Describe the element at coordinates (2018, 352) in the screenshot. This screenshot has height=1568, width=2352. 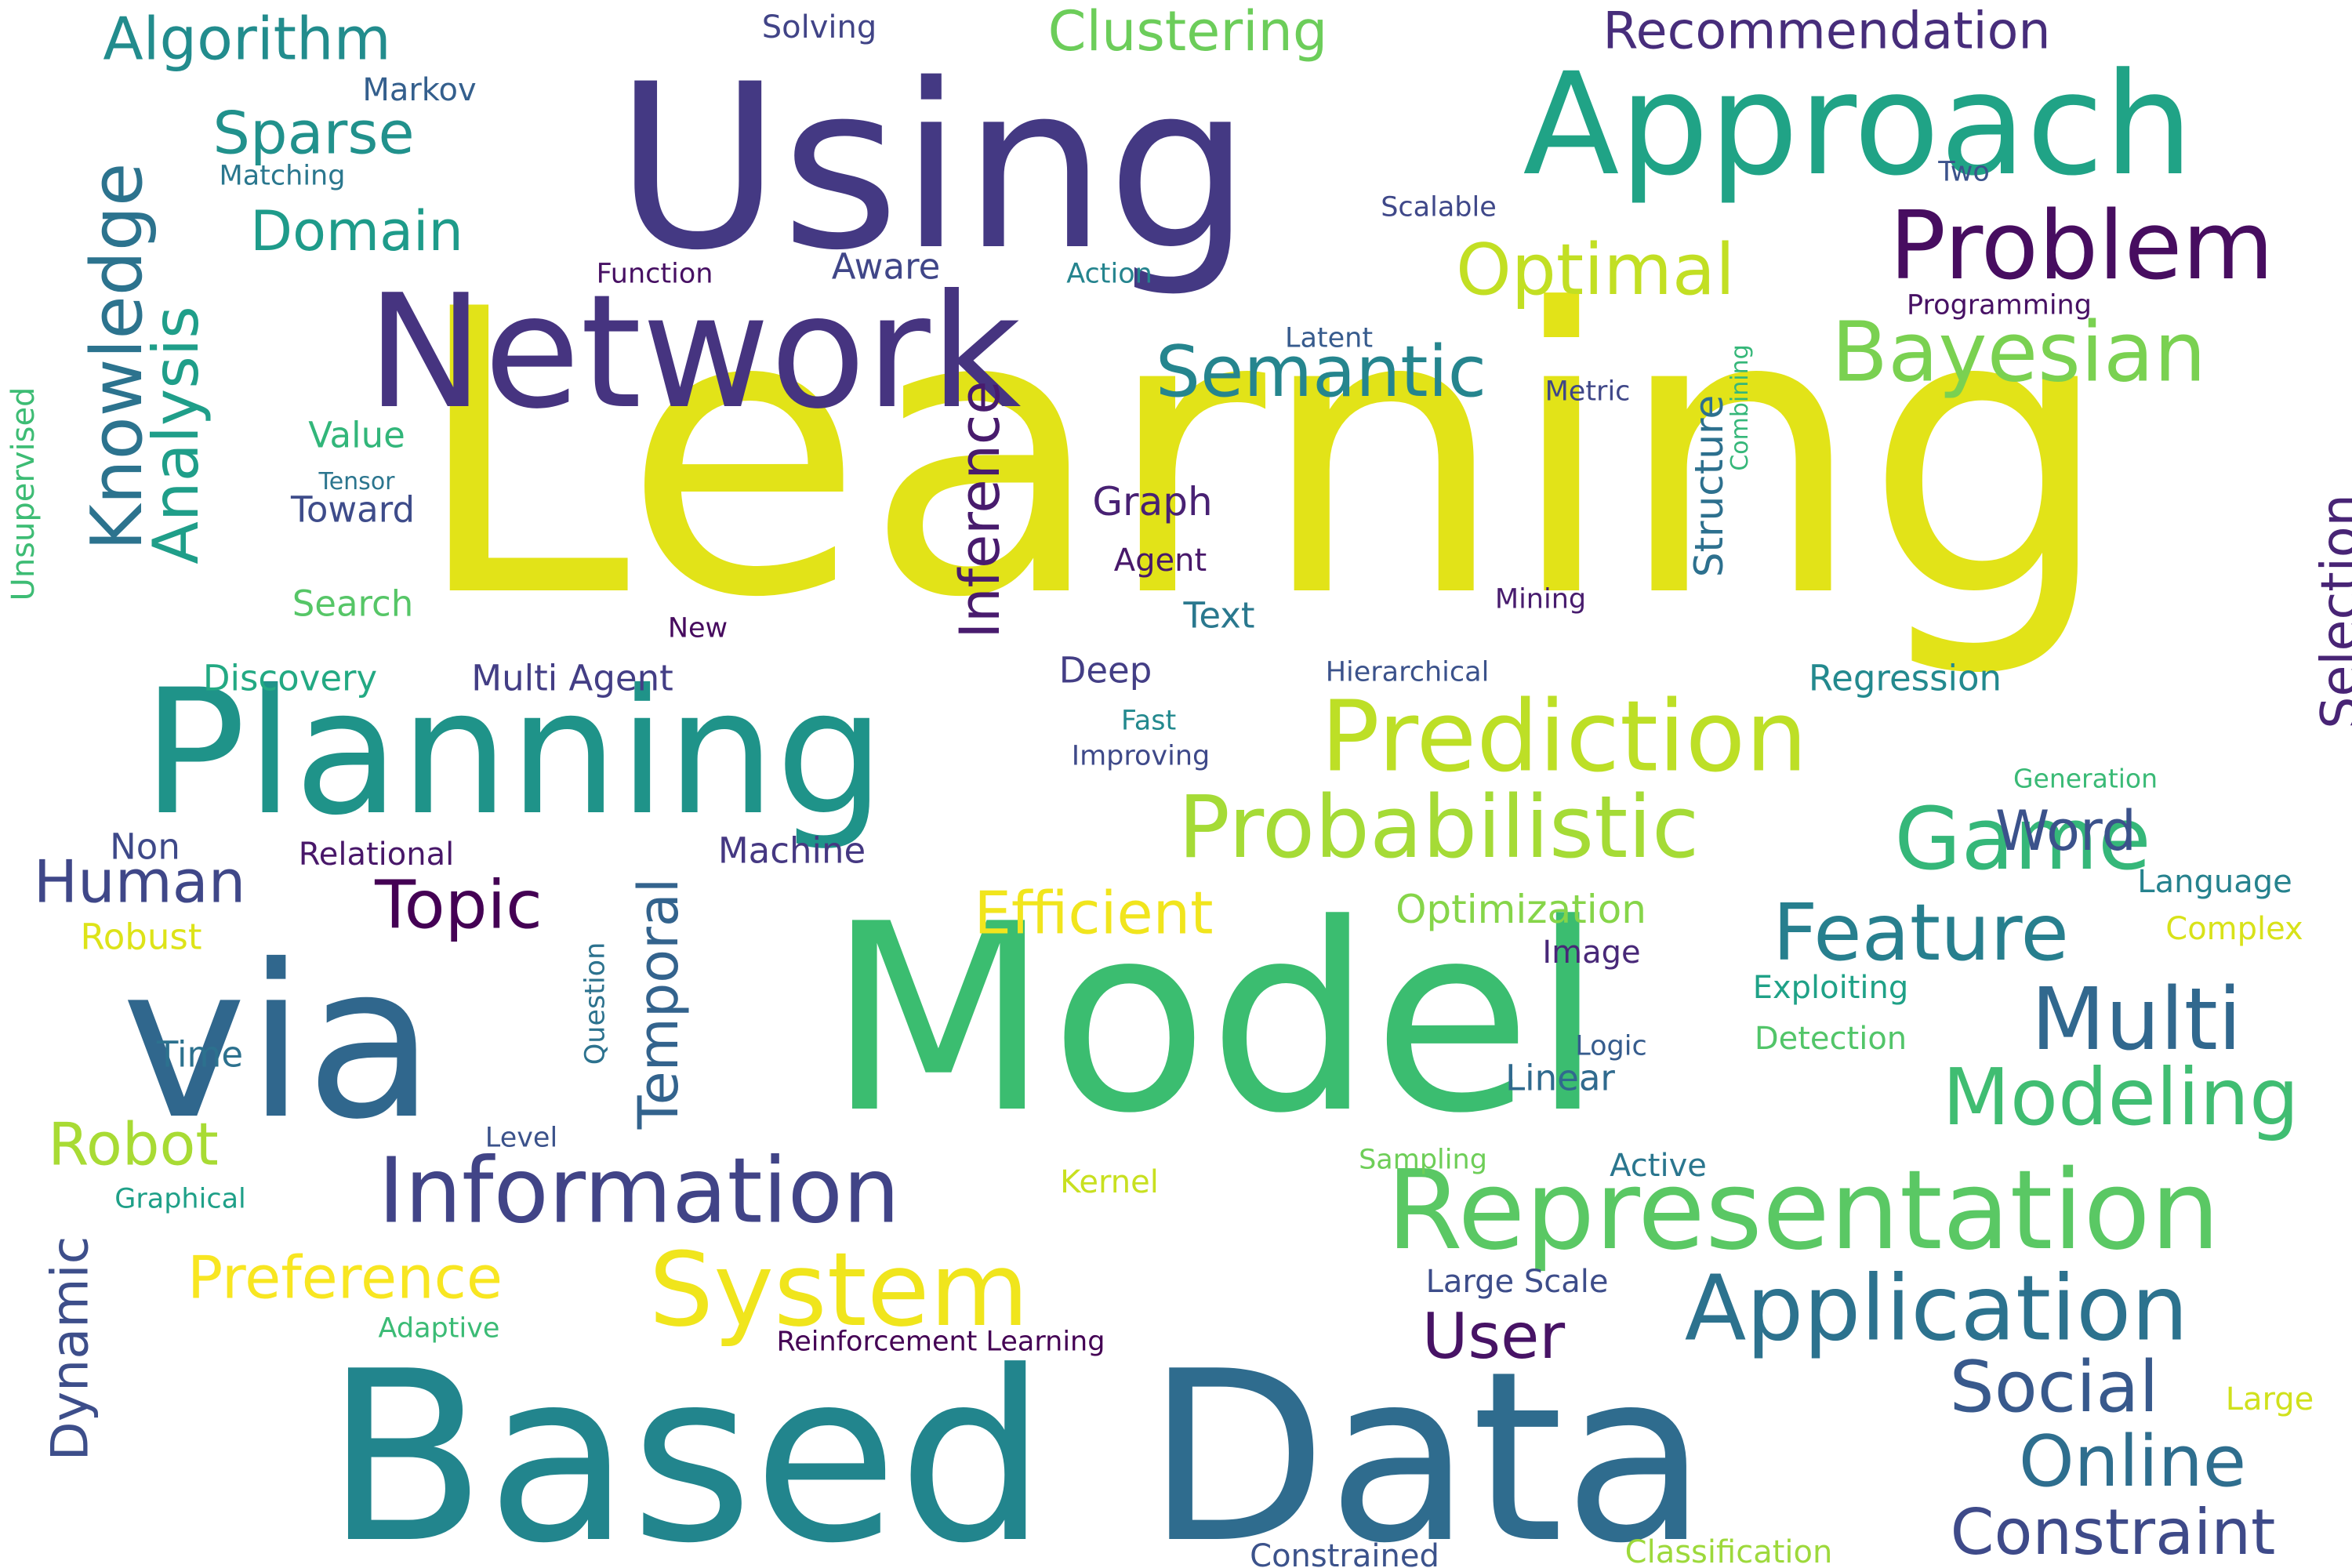
I see `word-bayesian: Bayesian` at that location.